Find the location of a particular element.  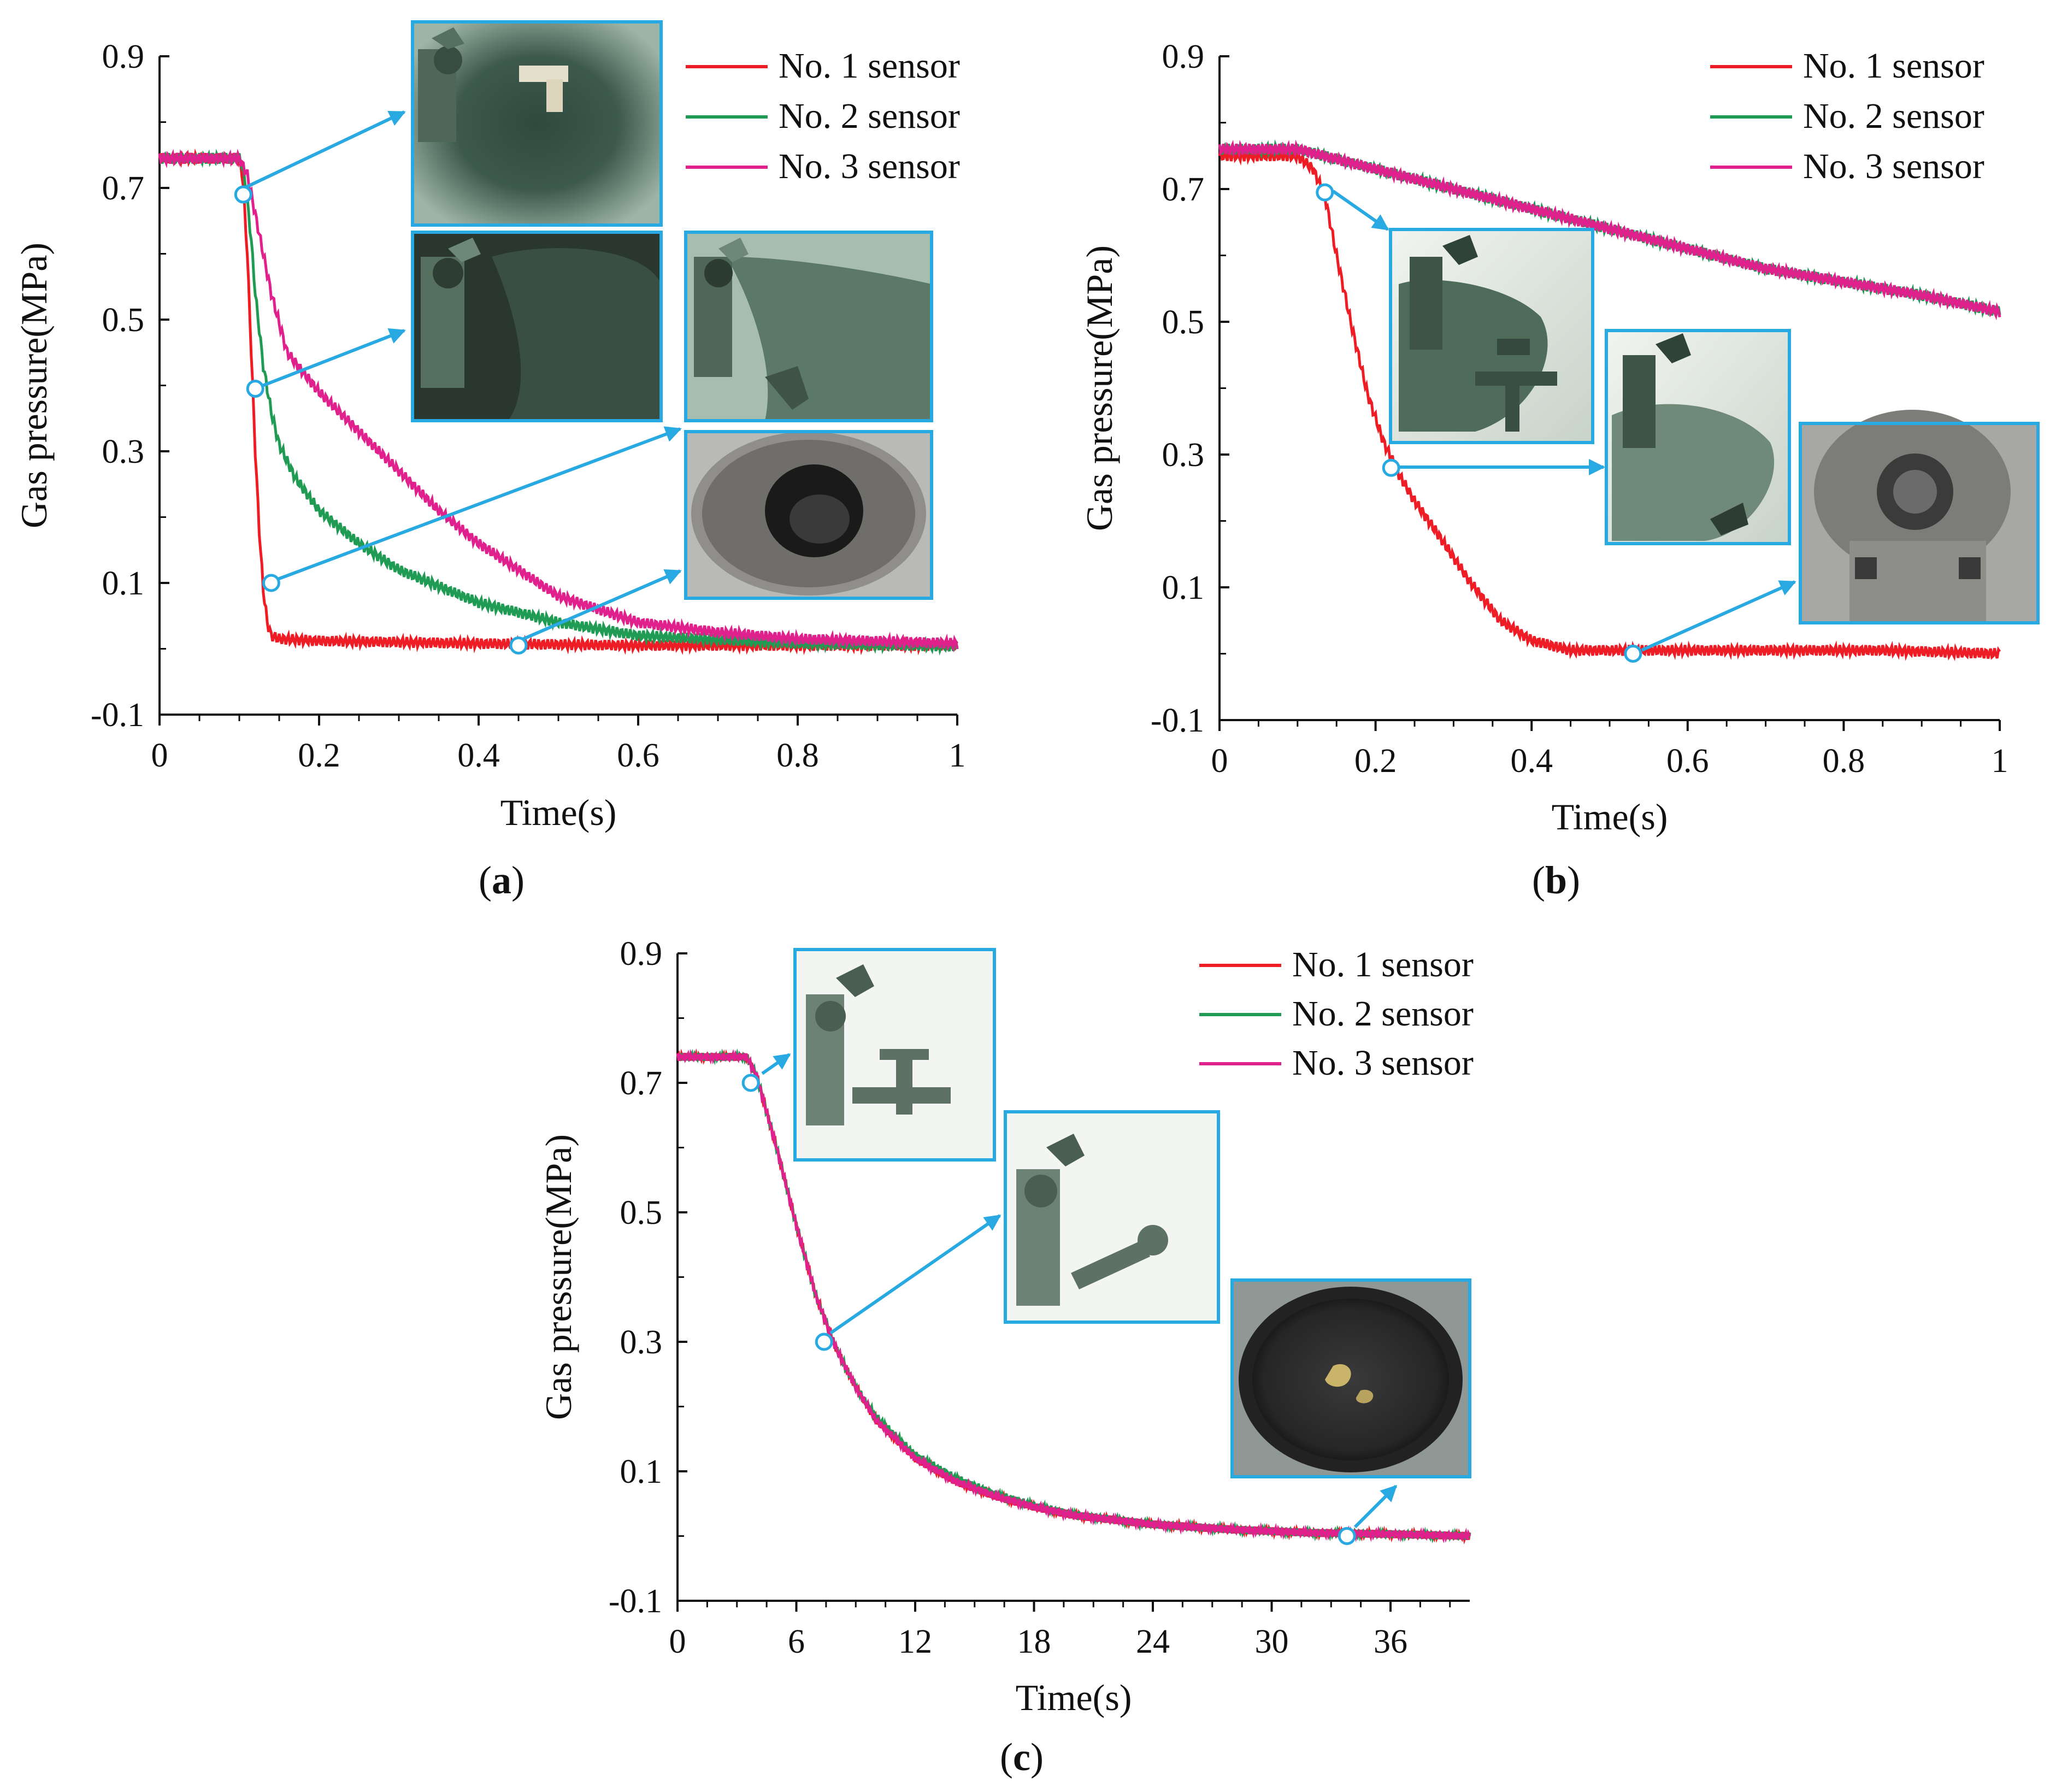

panel-a-series is located at coordinates (559, 402).